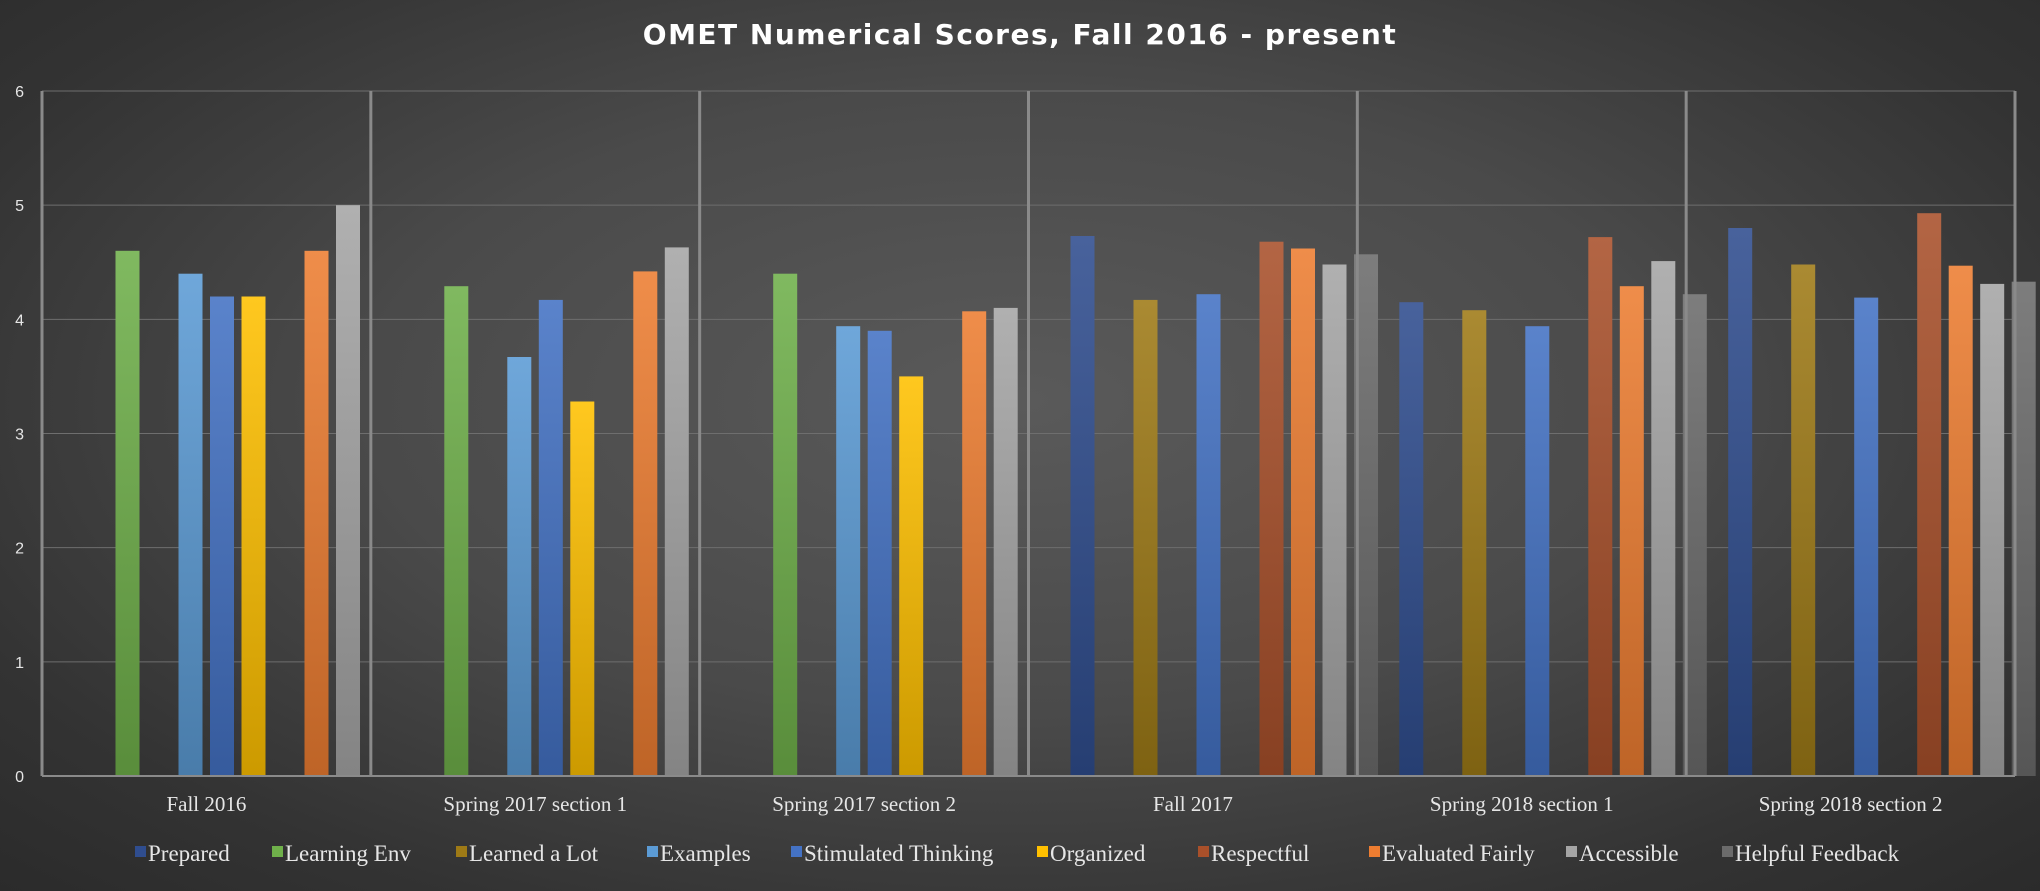  Describe the element at coordinates (189, 853) in the screenshot. I see `legend-label: Prepared` at that location.